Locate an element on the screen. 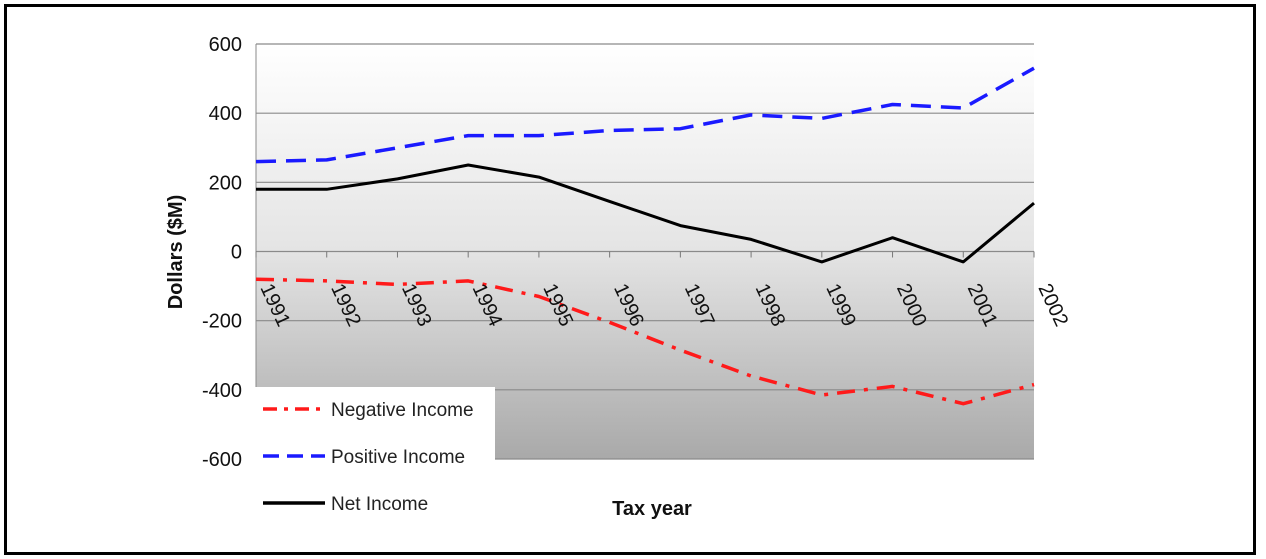 The width and height of the screenshot is (1266, 559). y-tick-label: 600 is located at coordinates (225, 45).